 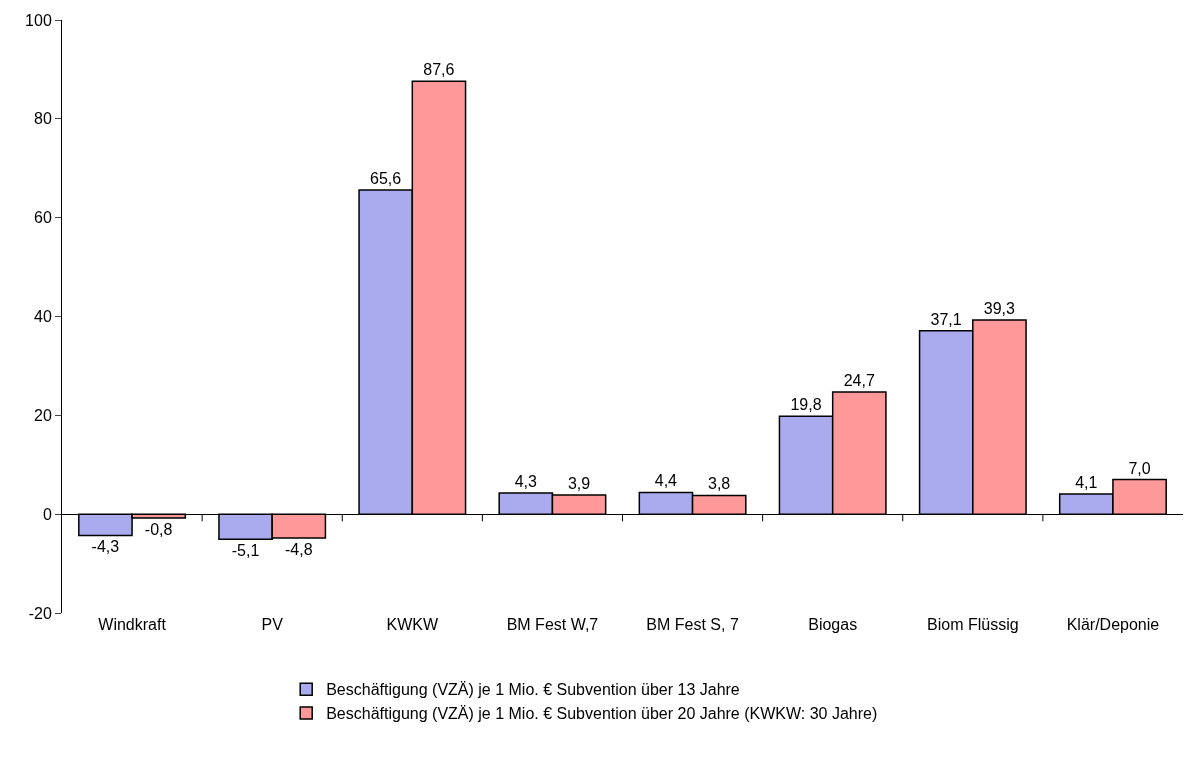 I want to click on y-tick-label: 60, so click(x=43, y=218).